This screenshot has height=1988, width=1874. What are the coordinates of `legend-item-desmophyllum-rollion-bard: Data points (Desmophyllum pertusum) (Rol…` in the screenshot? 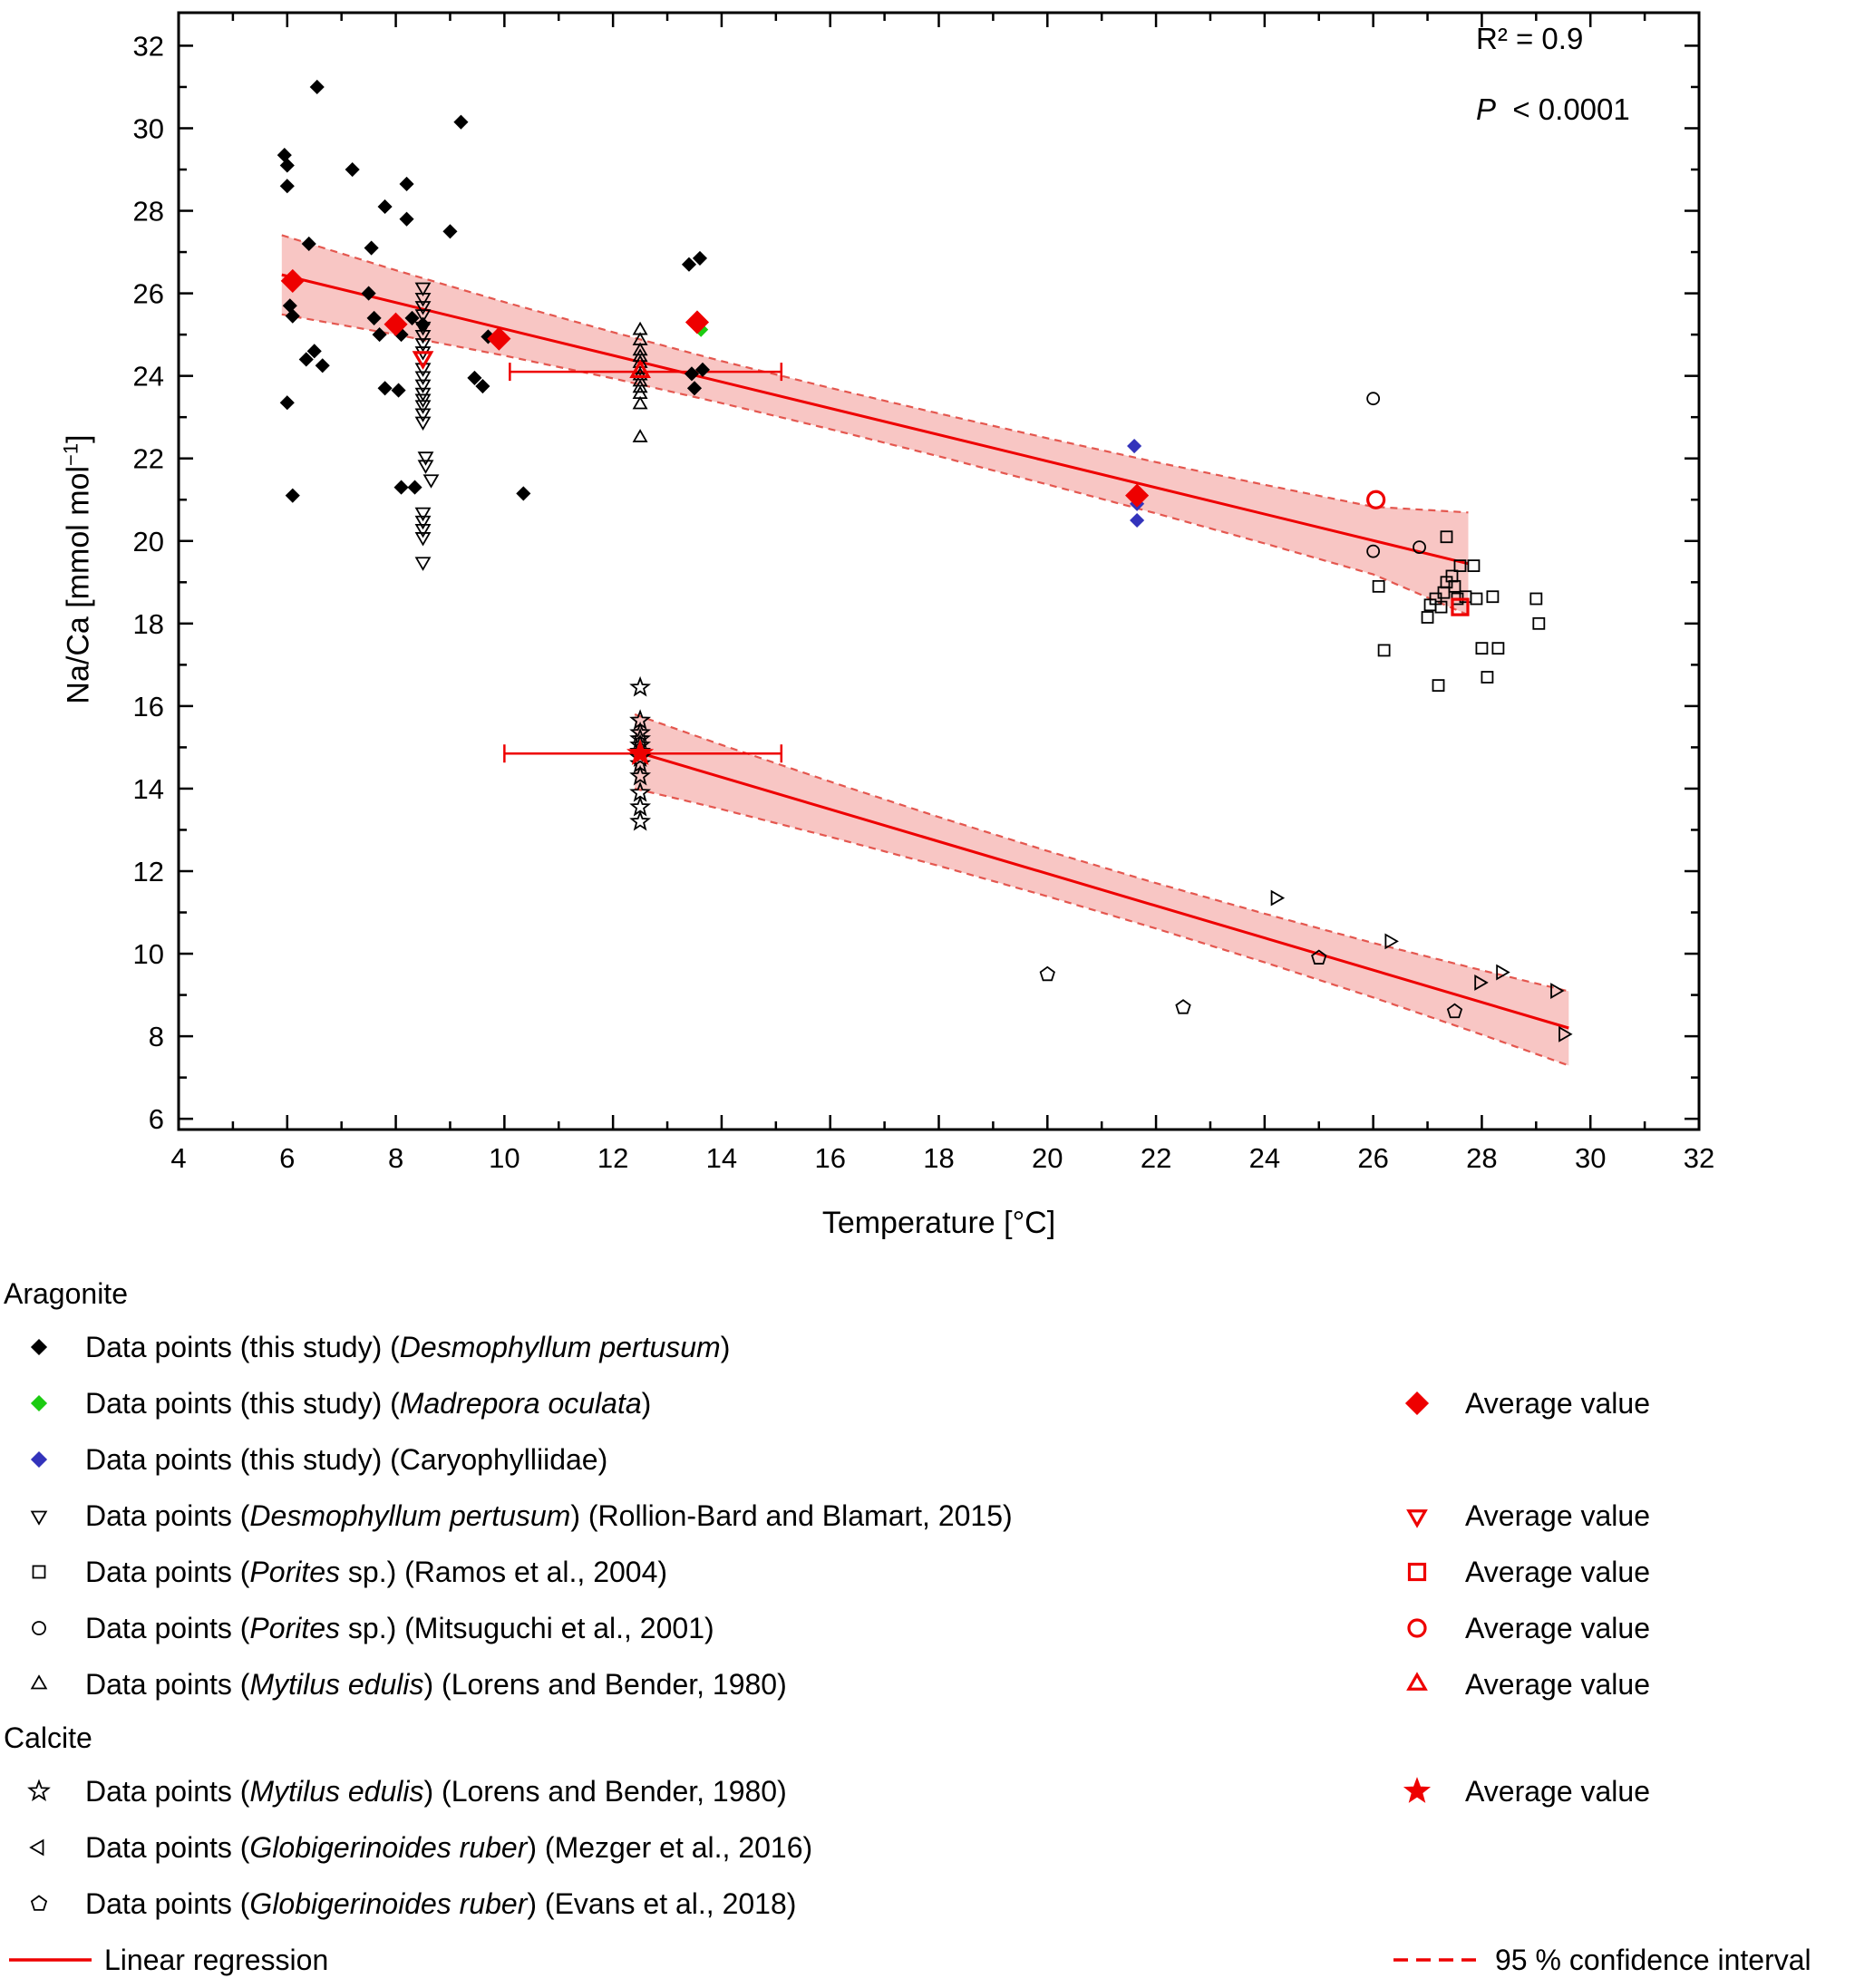 It's located at (937, 1516).